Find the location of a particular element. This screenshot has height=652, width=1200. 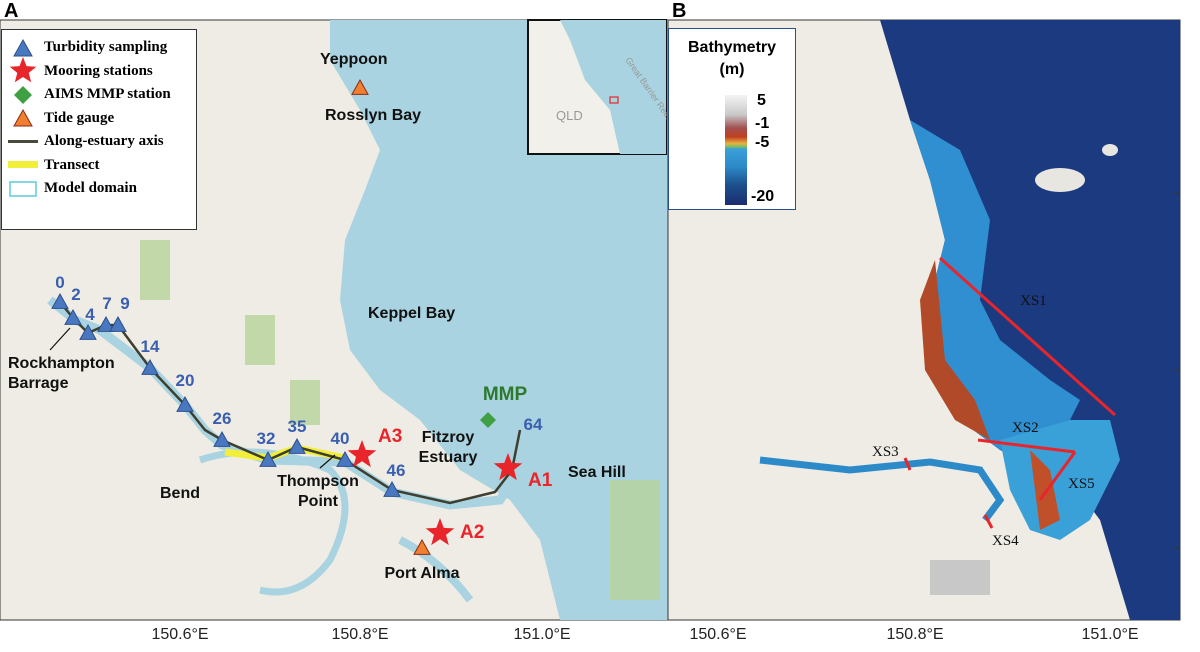

place-seahill: Sea Hill is located at coordinates (597, 472).